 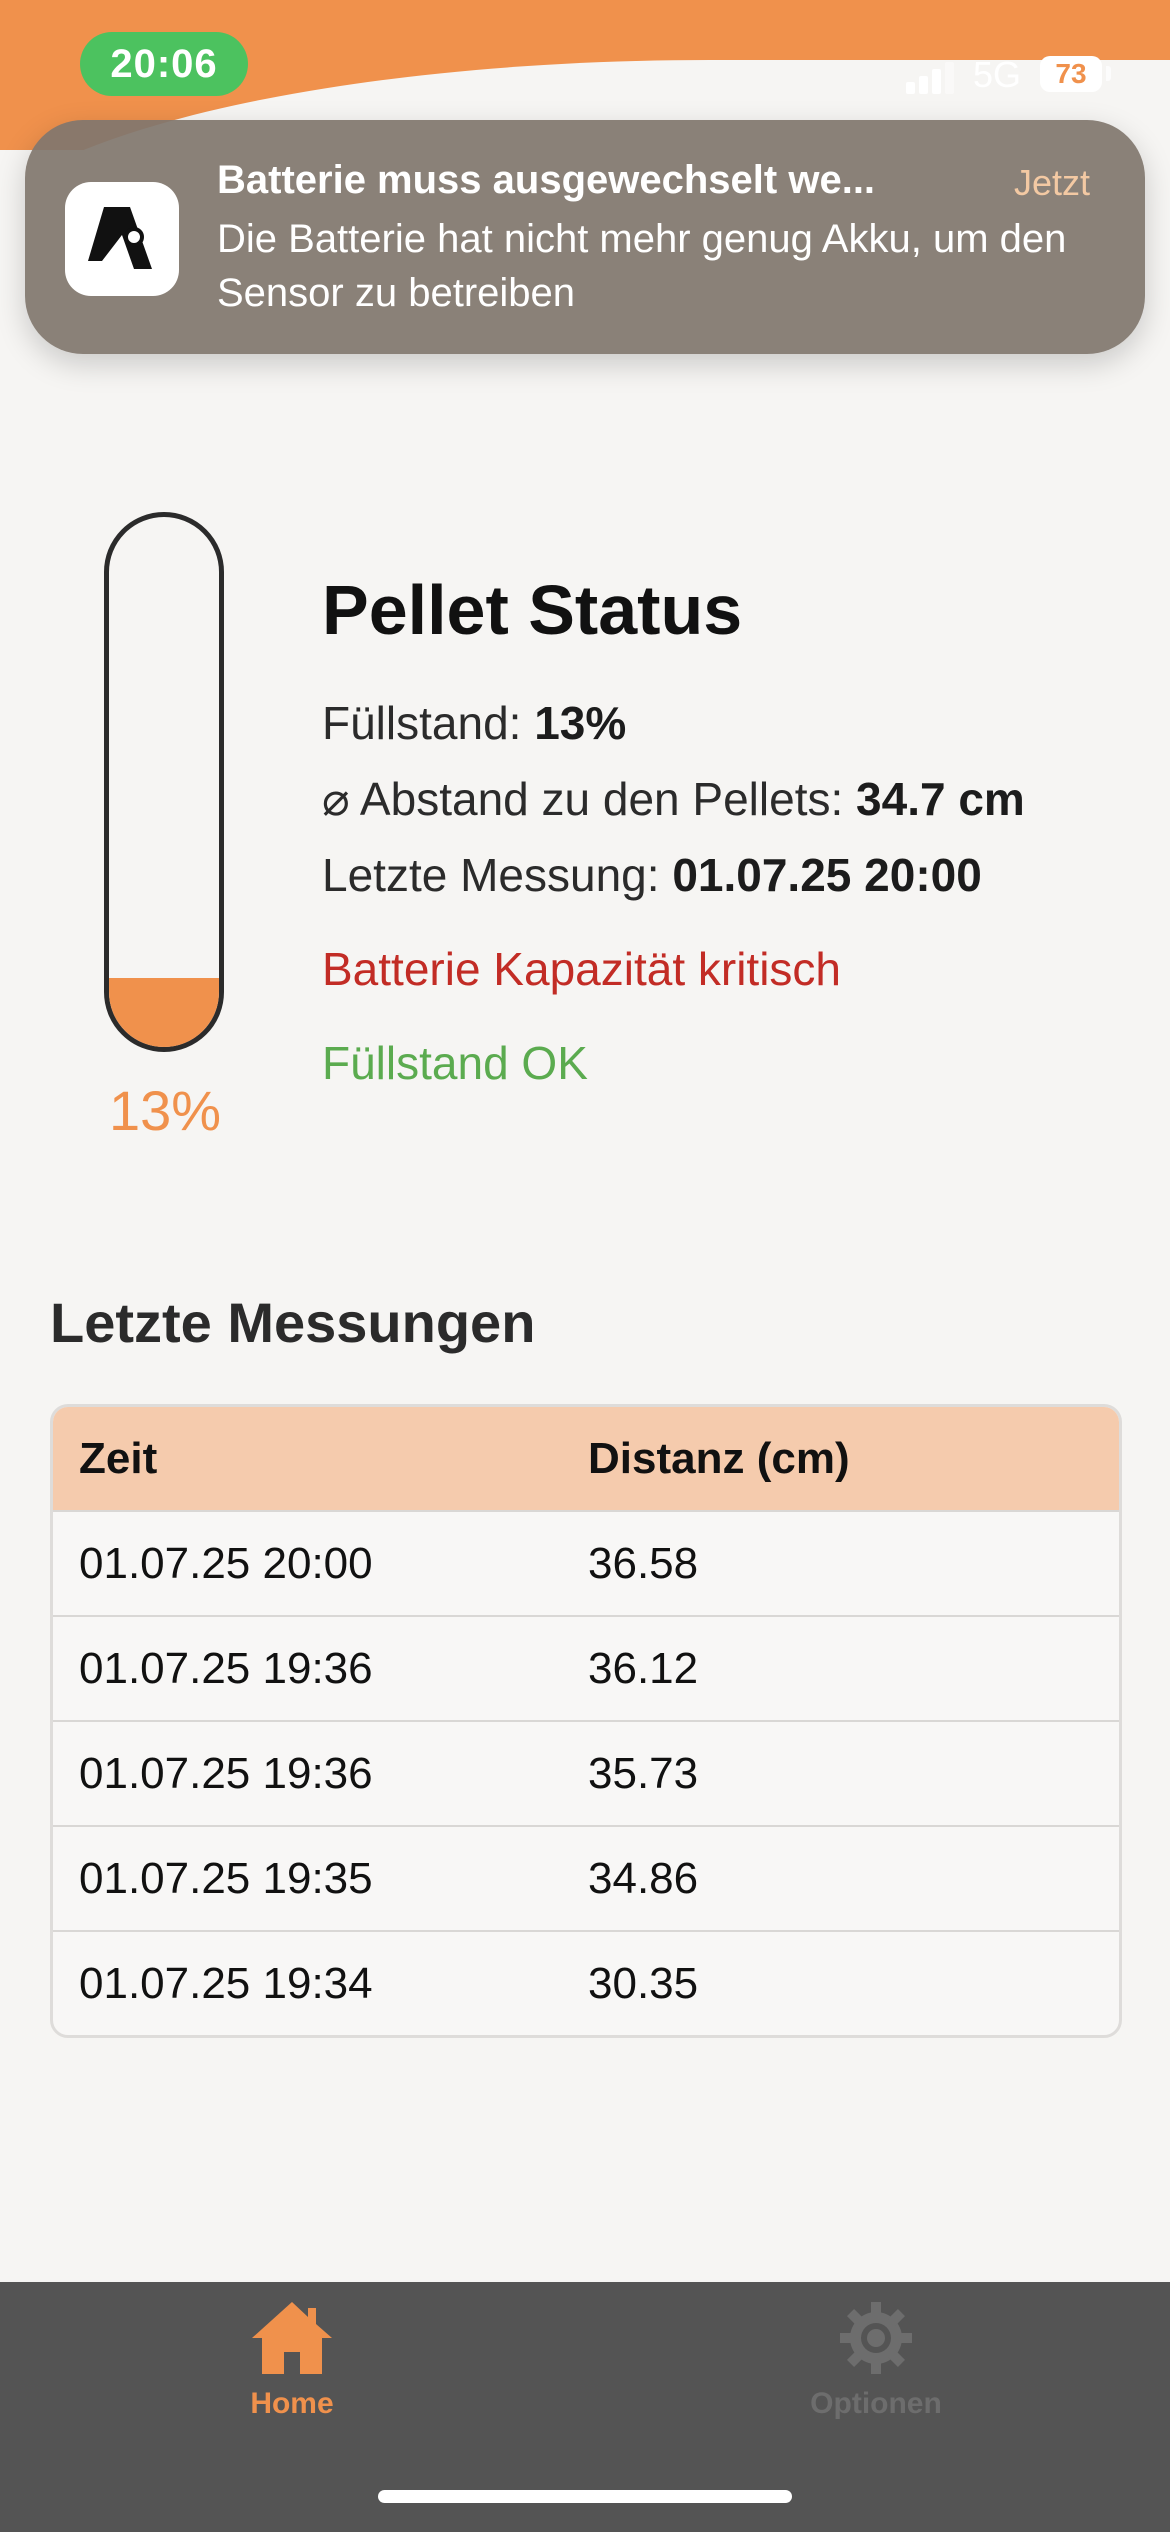 I want to click on fill-level-bar, so click(x=164, y=1012).